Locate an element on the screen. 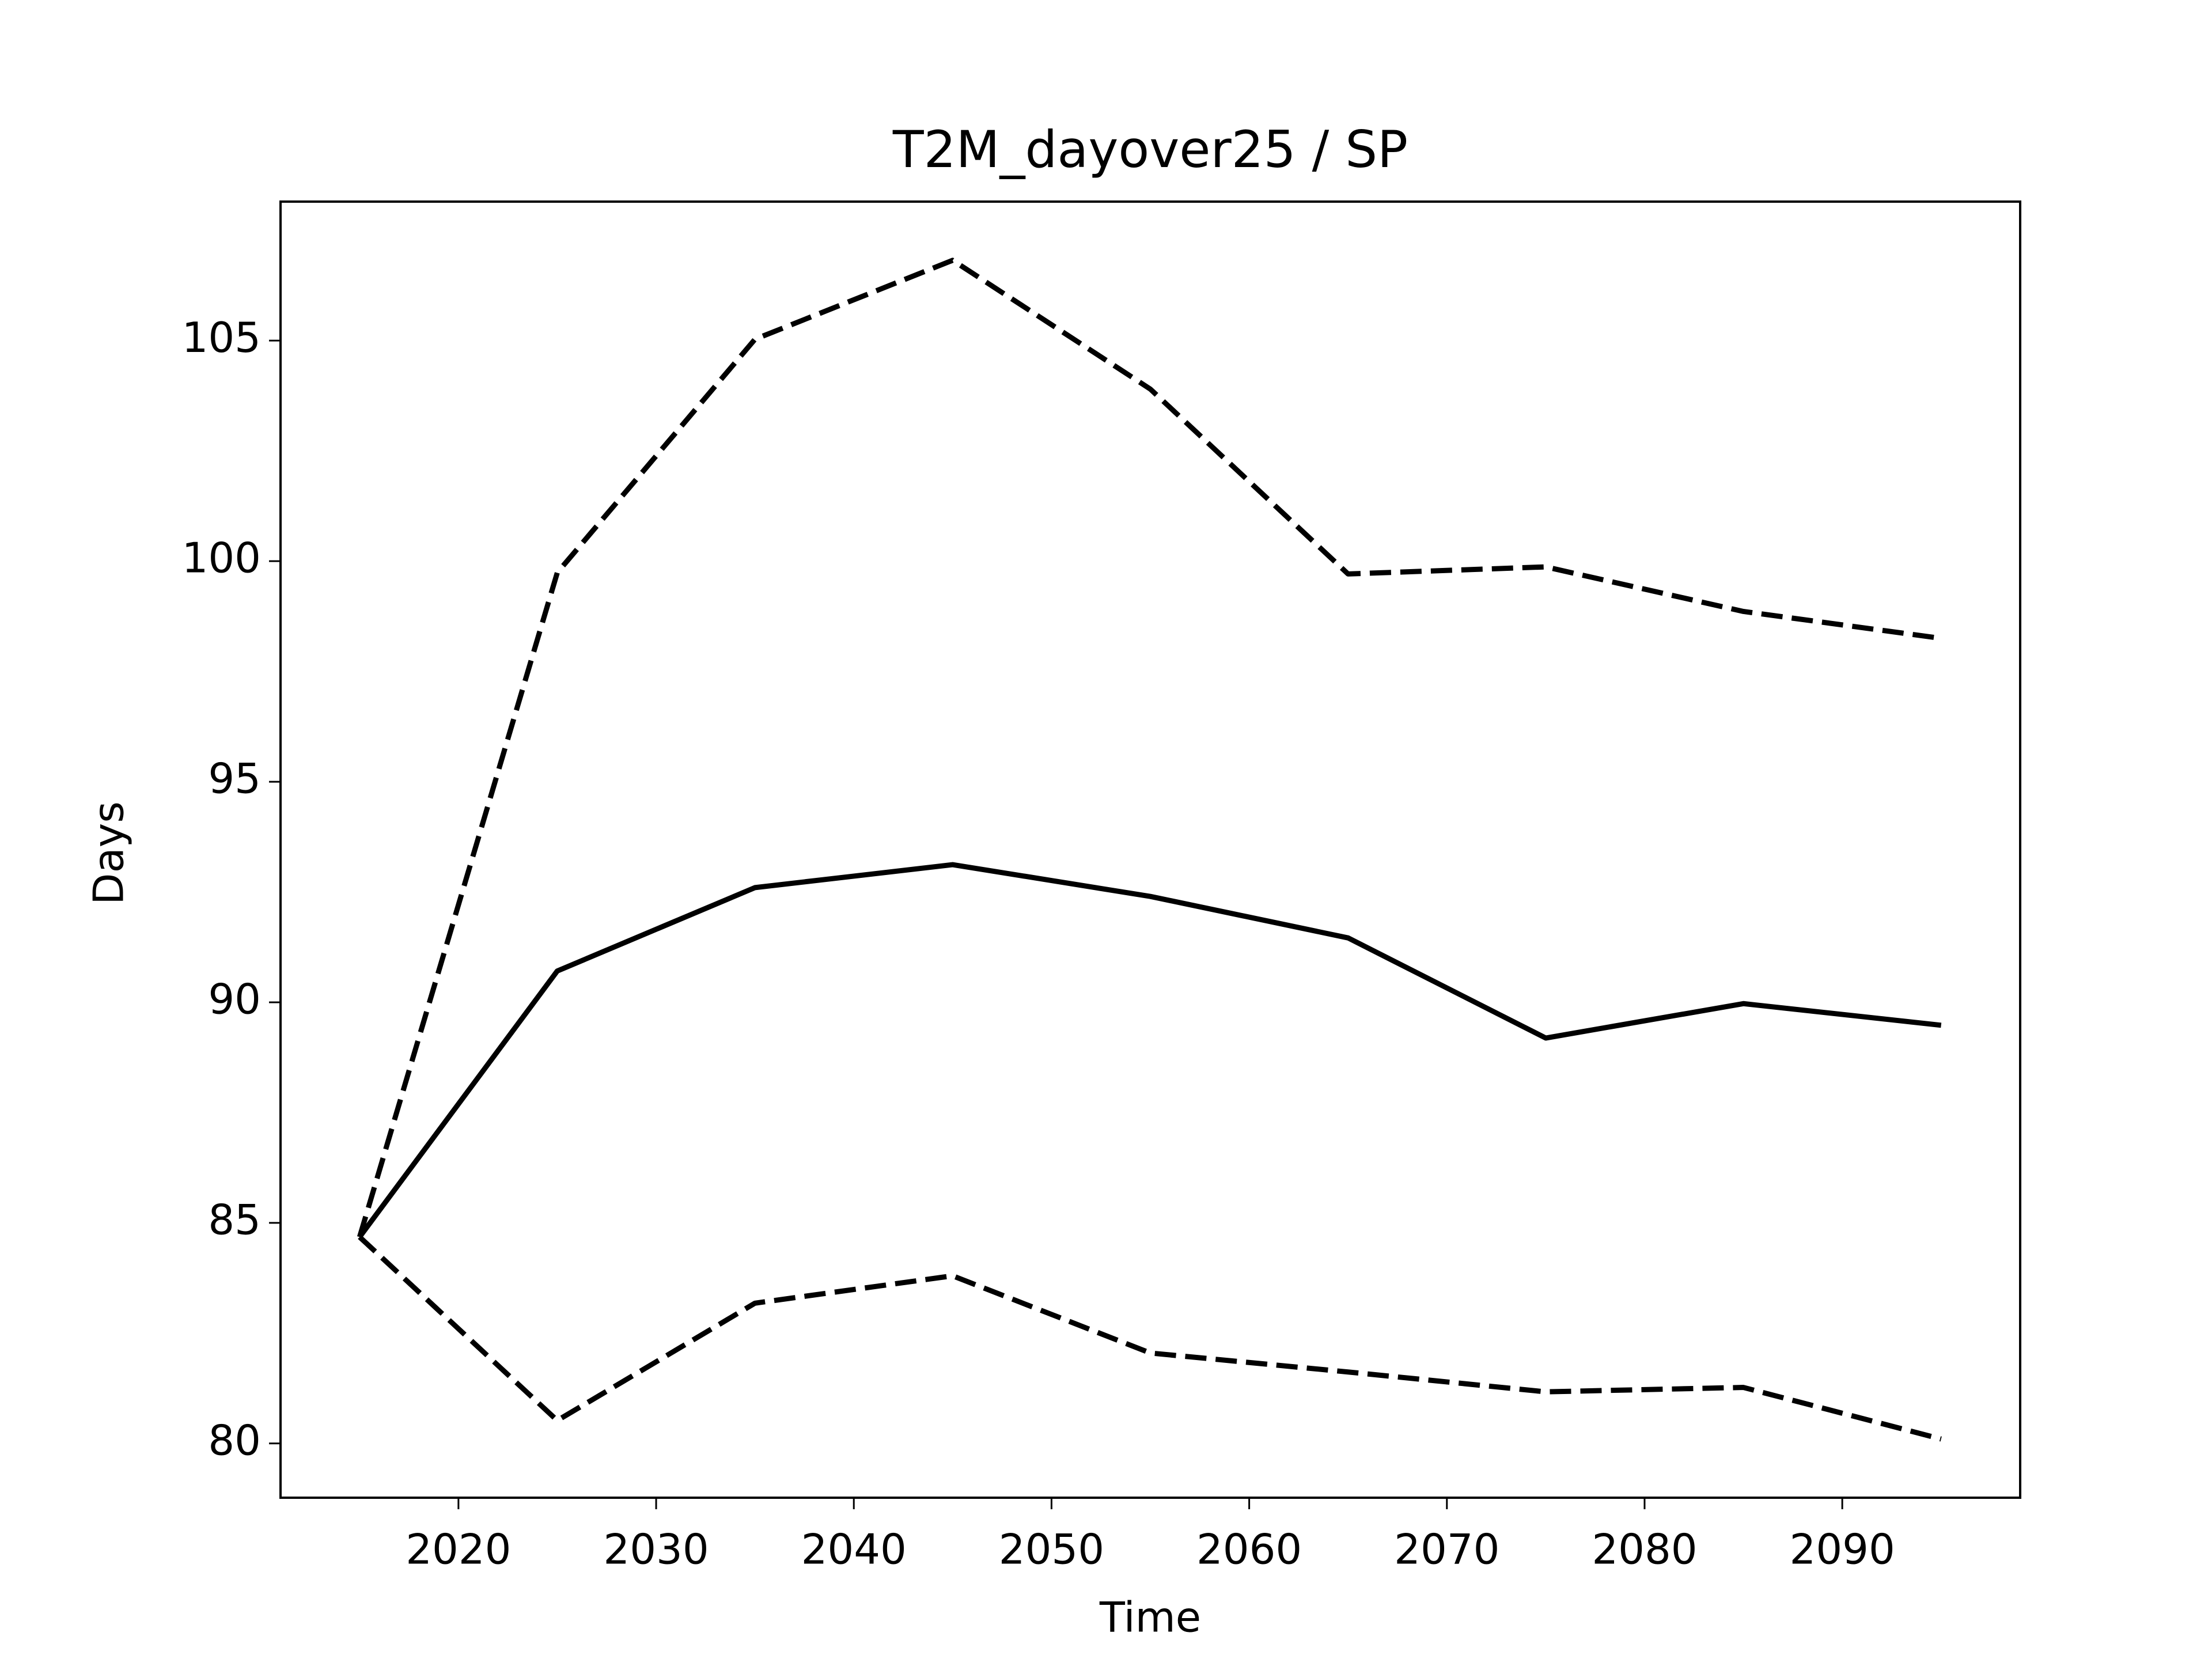 The image size is (2212, 1659). y-tick-label: 95 is located at coordinates (234, 779).